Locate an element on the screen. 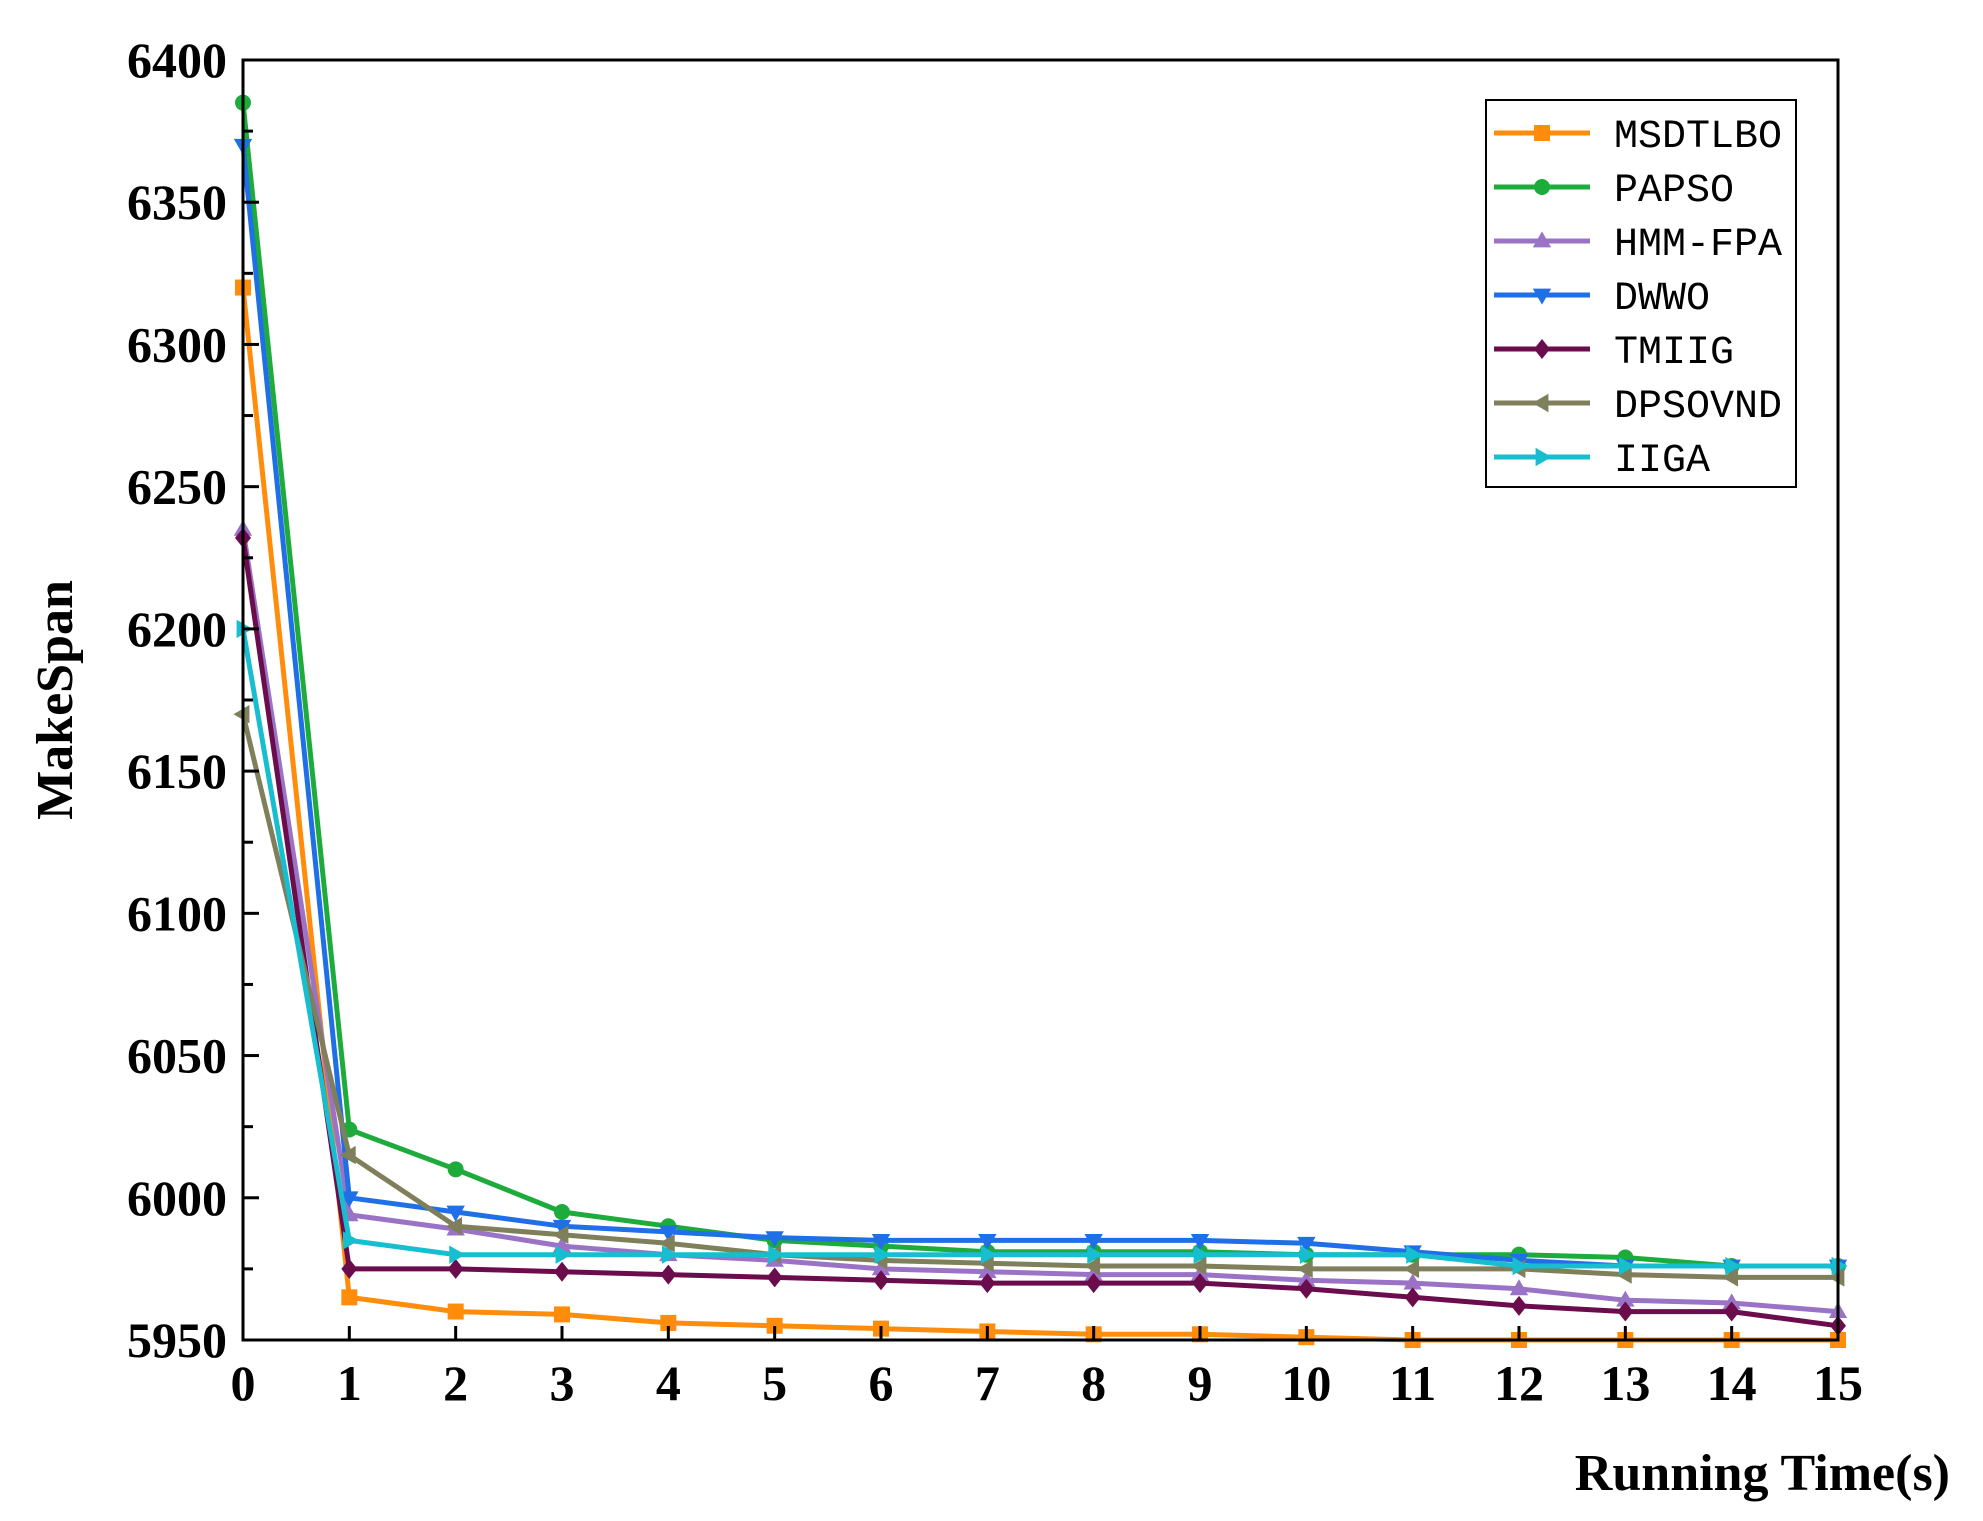 This screenshot has height=1521, width=1983. x-tick-label: 14 is located at coordinates (1732, 1383).